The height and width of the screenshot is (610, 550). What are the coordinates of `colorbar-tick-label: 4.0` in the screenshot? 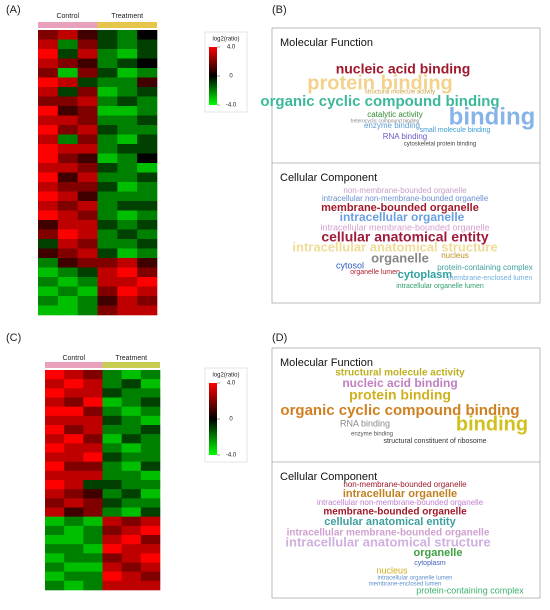 It's located at (231, 48).